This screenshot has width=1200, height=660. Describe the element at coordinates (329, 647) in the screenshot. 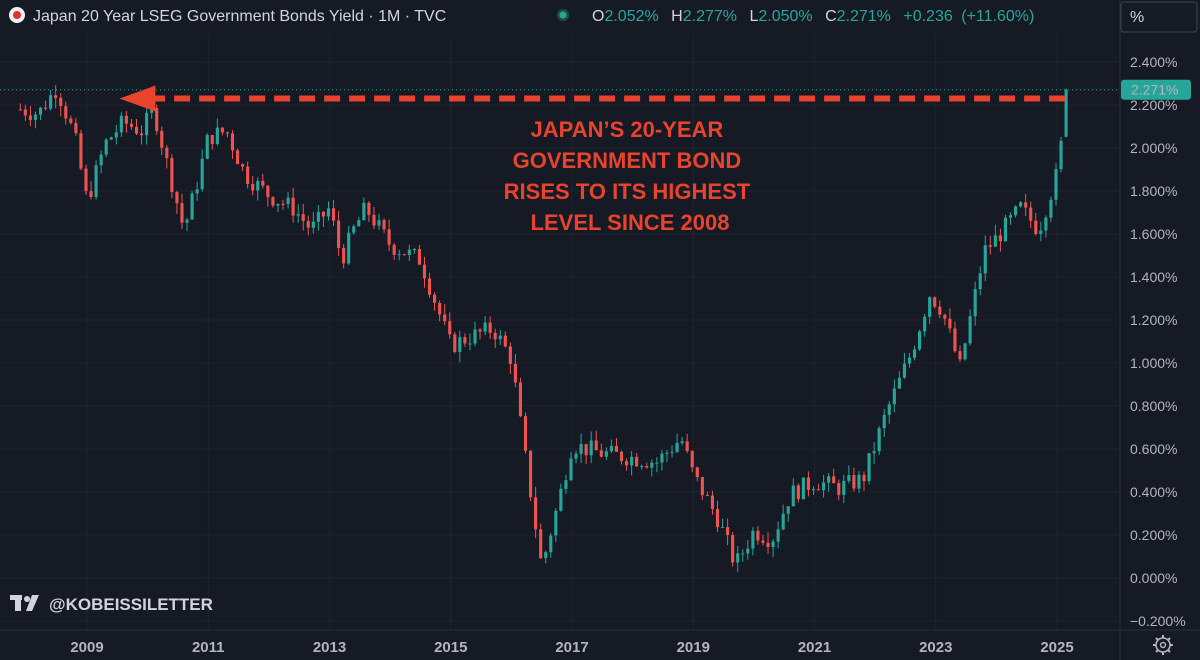

I see `x-tick-label: 2013` at that location.